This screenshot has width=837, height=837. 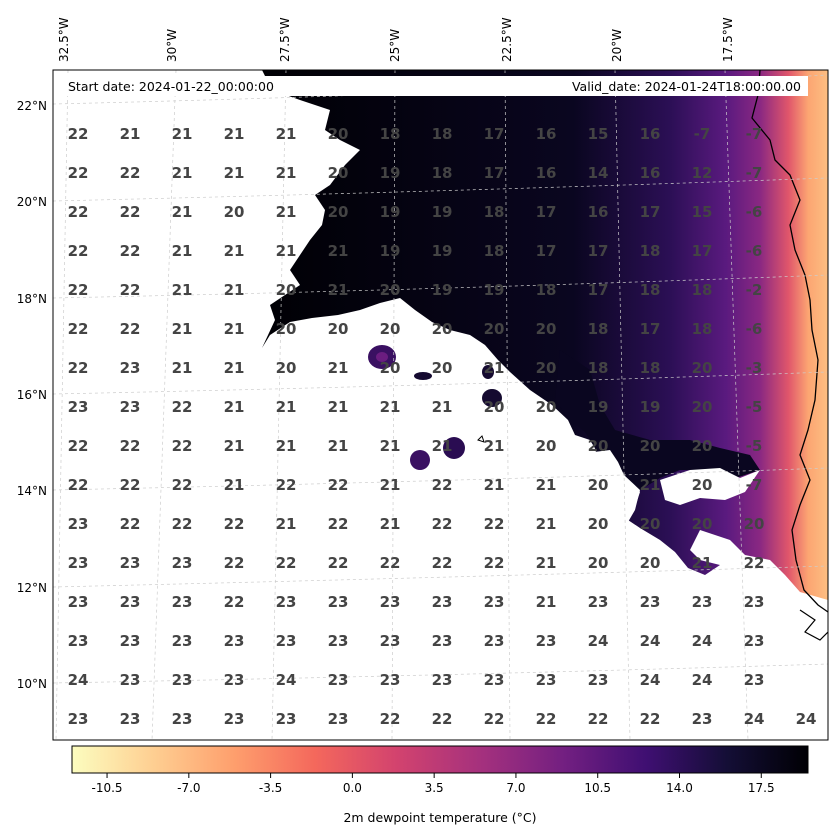 I want to click on coastline-islands, so click(x=813, y=625).